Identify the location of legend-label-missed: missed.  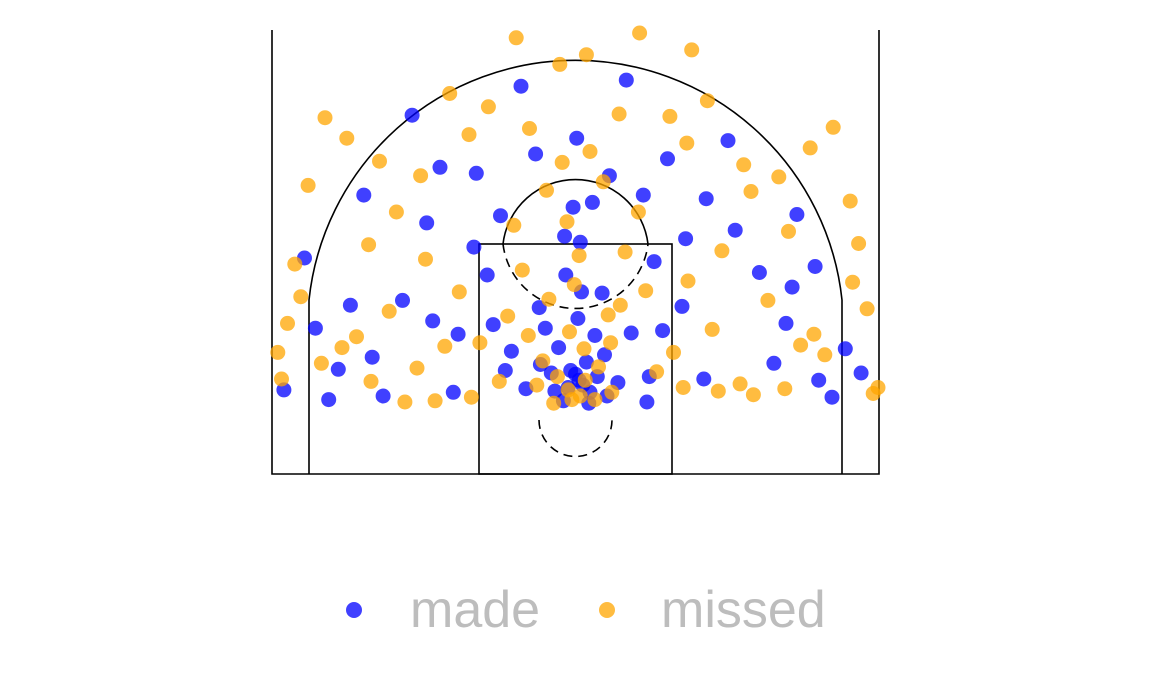
(743, 610).